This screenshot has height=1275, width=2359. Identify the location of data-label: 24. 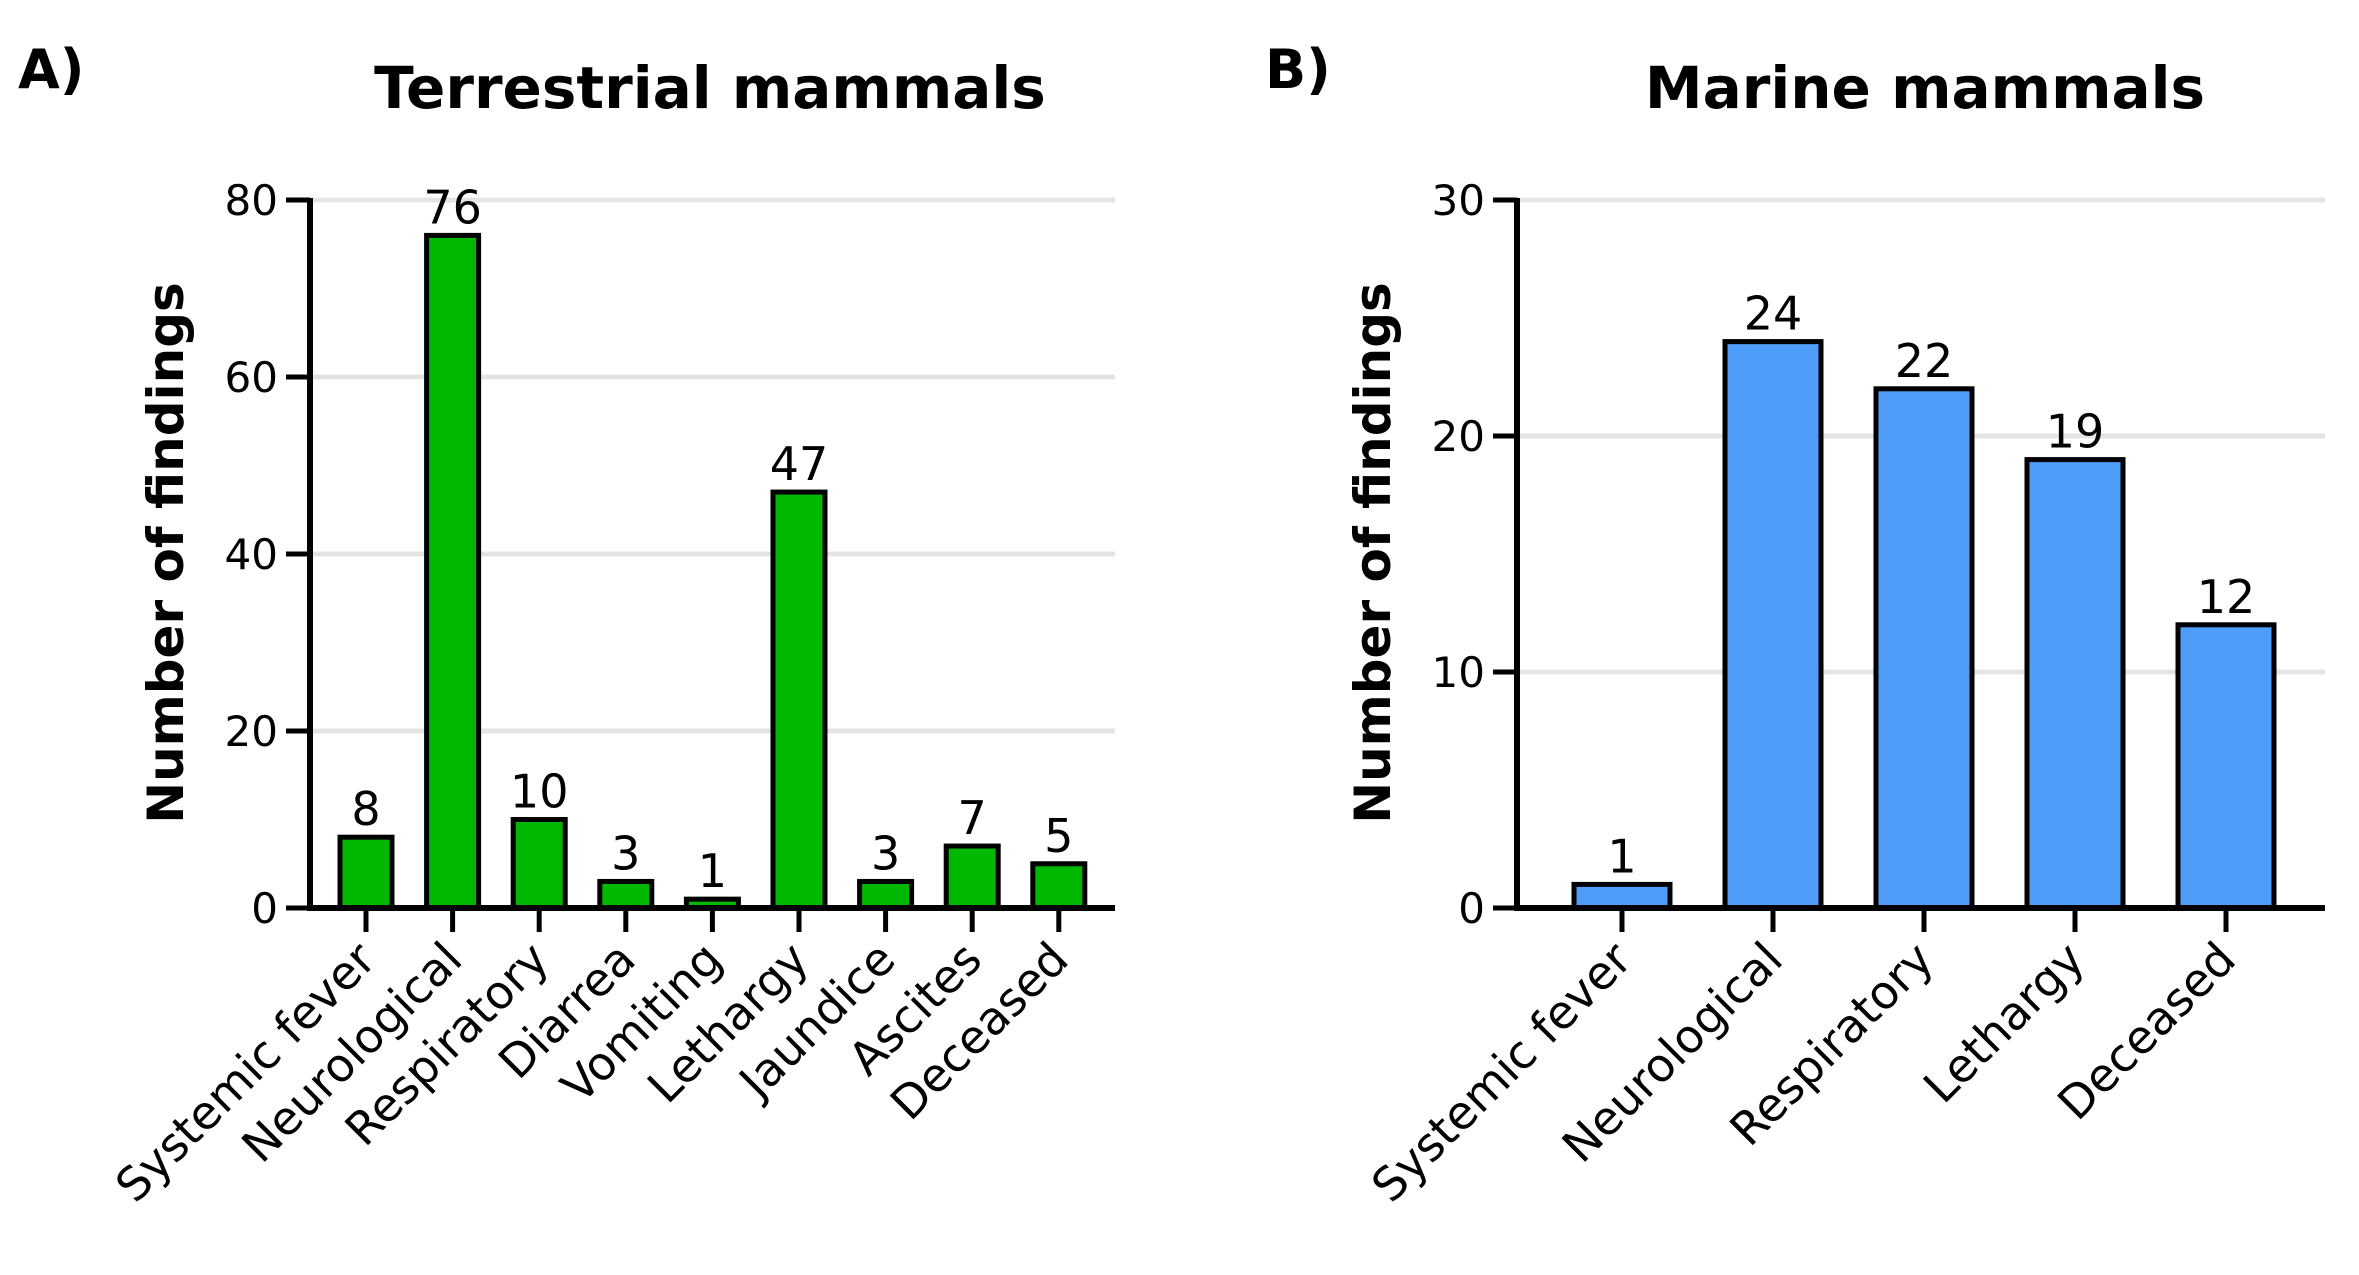
(1773, 314).